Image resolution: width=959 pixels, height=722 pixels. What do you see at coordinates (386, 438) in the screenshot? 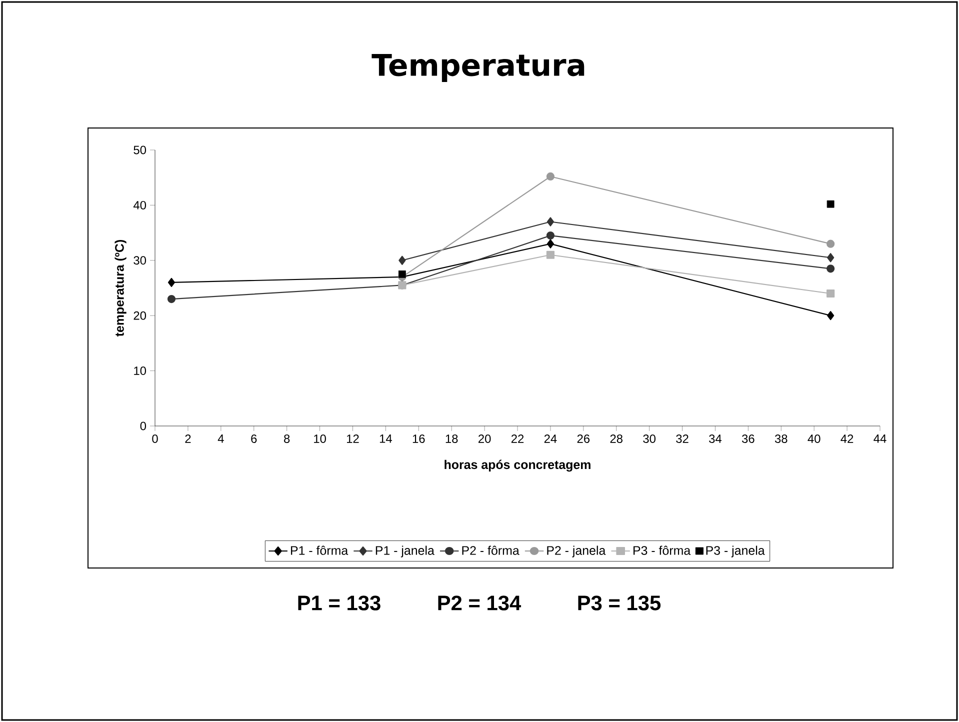
I see `x-tick-label: 14` at bounding box center [386, 438].